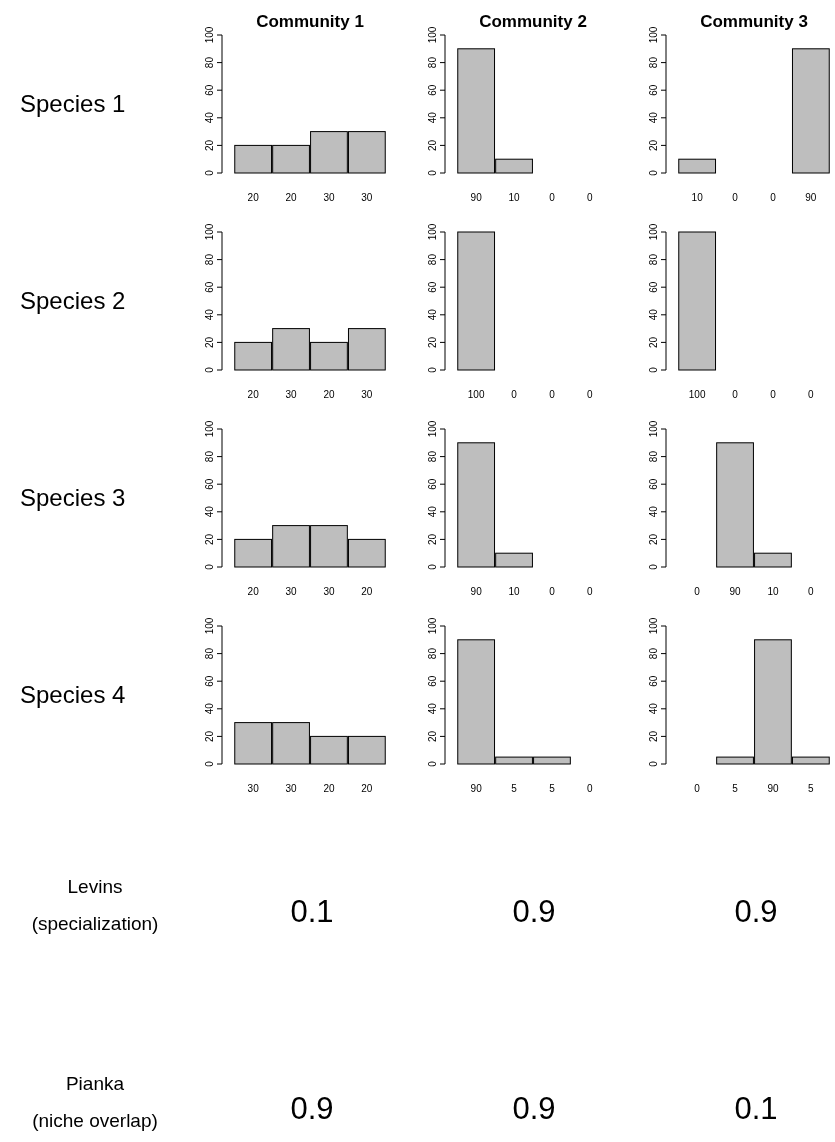 The height and width of the screenshot is (1142, 835). I want to click on x-tick-label: 5, so click(552, 788).